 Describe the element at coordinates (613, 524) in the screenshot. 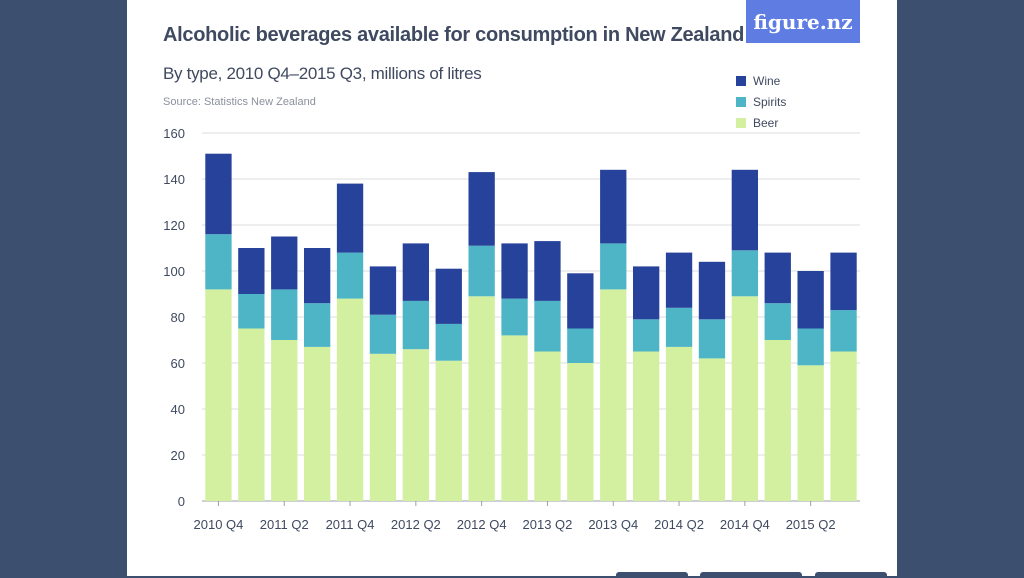

I see `x-tick-label: 2013 Q4` at that location.